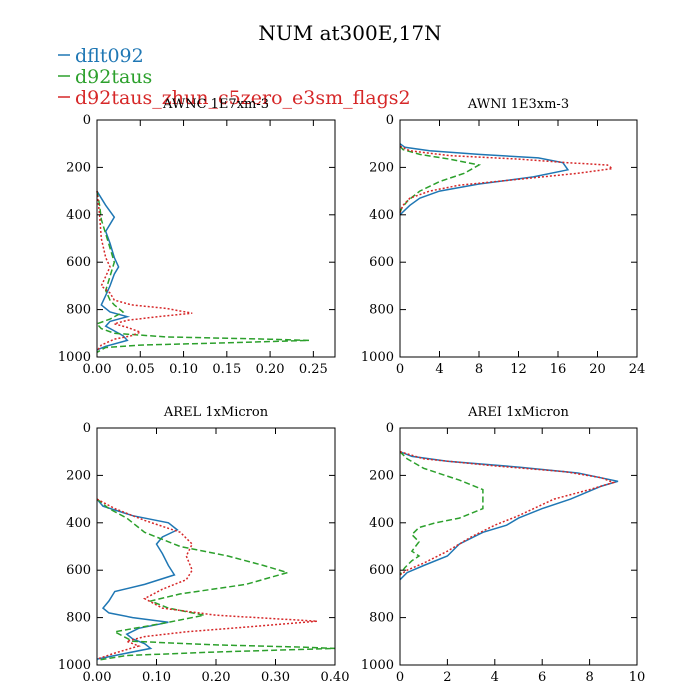 The image size is (700, 700). I want to click on figure-title: NUM at300E,17N, so click(349, 33).